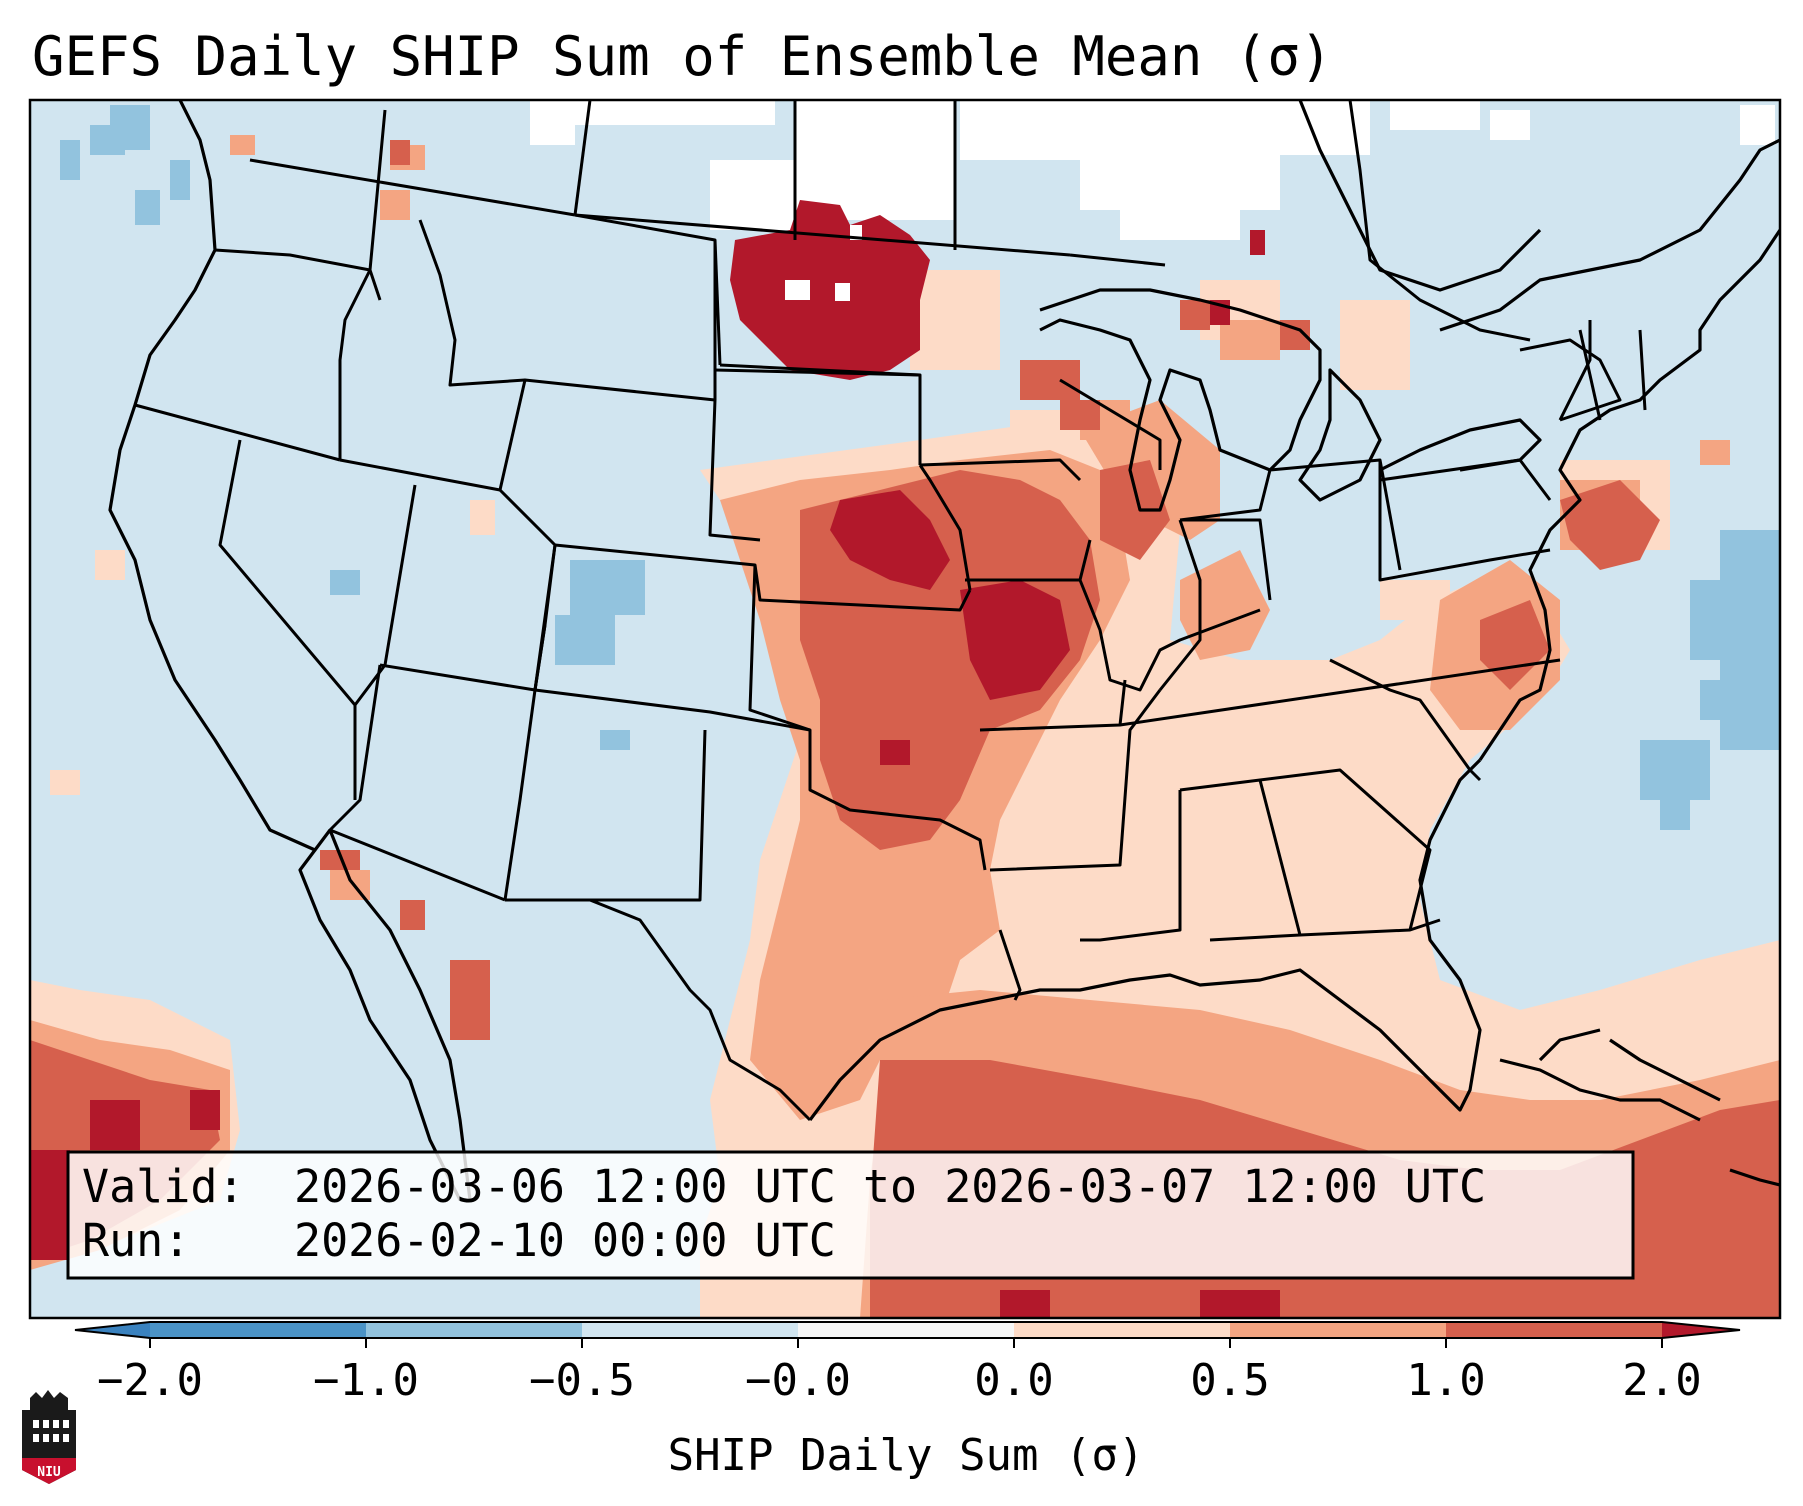  Describe the element at coordinates (1013, 1380) in the screenshot. I see `colorbar-tick-label: 0.0` at that location.